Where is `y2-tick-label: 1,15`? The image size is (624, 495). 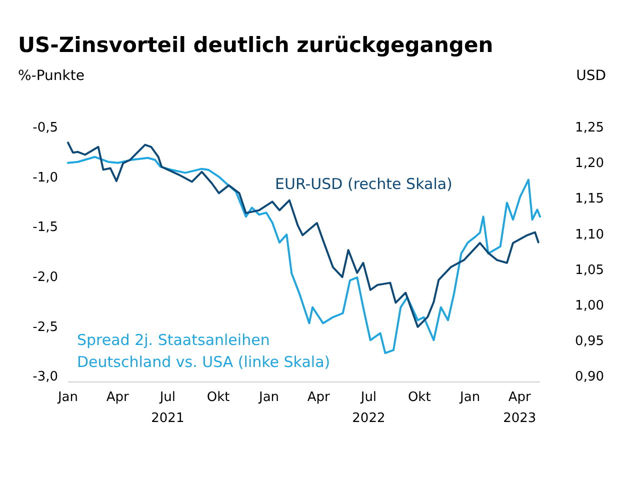
y2-tick-label: 1,15 is located at coordinates (589, 199).